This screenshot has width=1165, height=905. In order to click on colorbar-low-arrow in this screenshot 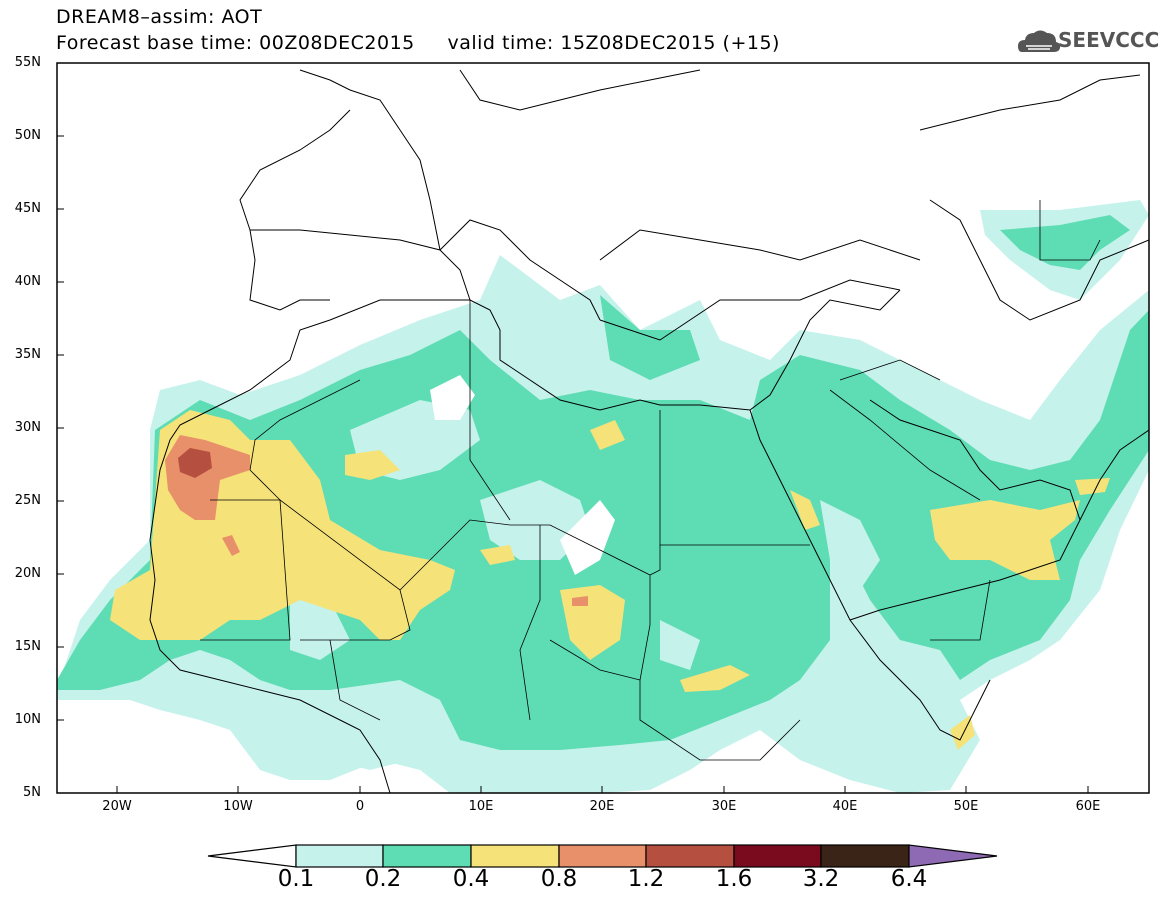, I will do `click(252, 856)`.